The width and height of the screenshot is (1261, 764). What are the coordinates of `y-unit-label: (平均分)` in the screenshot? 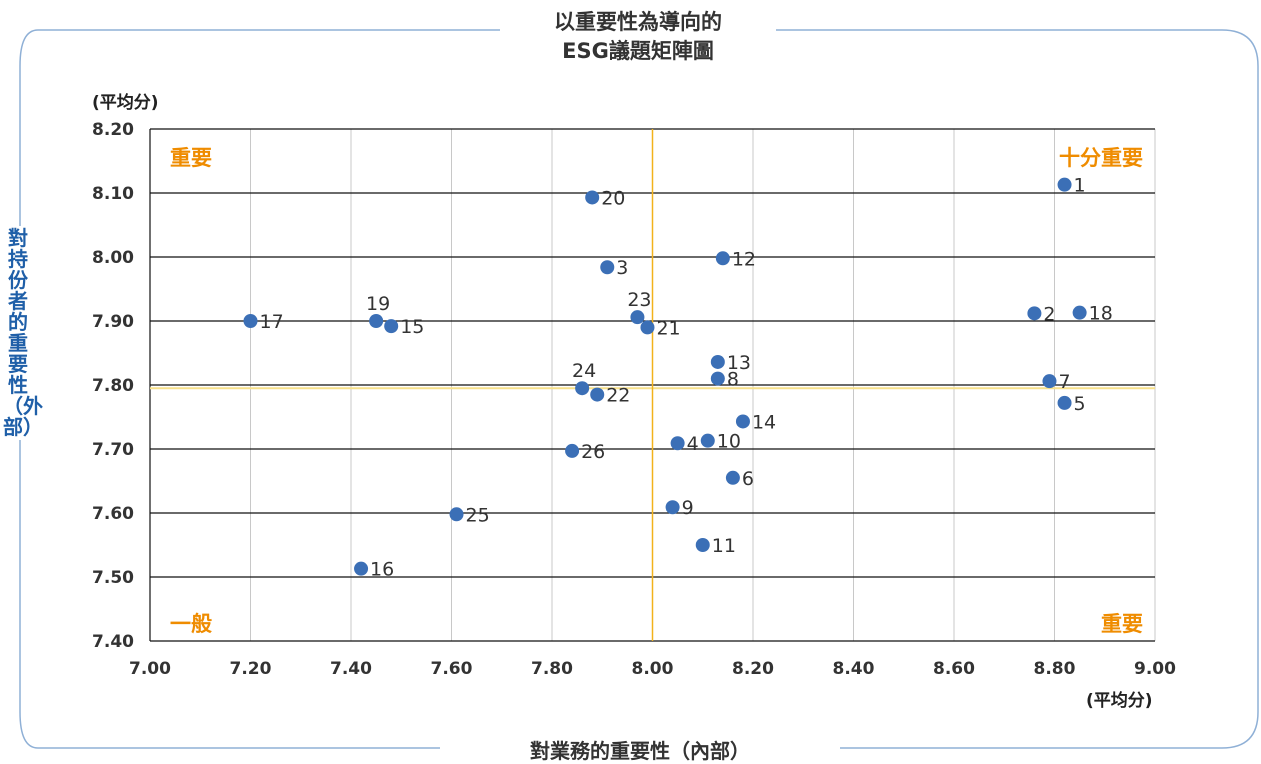 It's located at (125, 103).